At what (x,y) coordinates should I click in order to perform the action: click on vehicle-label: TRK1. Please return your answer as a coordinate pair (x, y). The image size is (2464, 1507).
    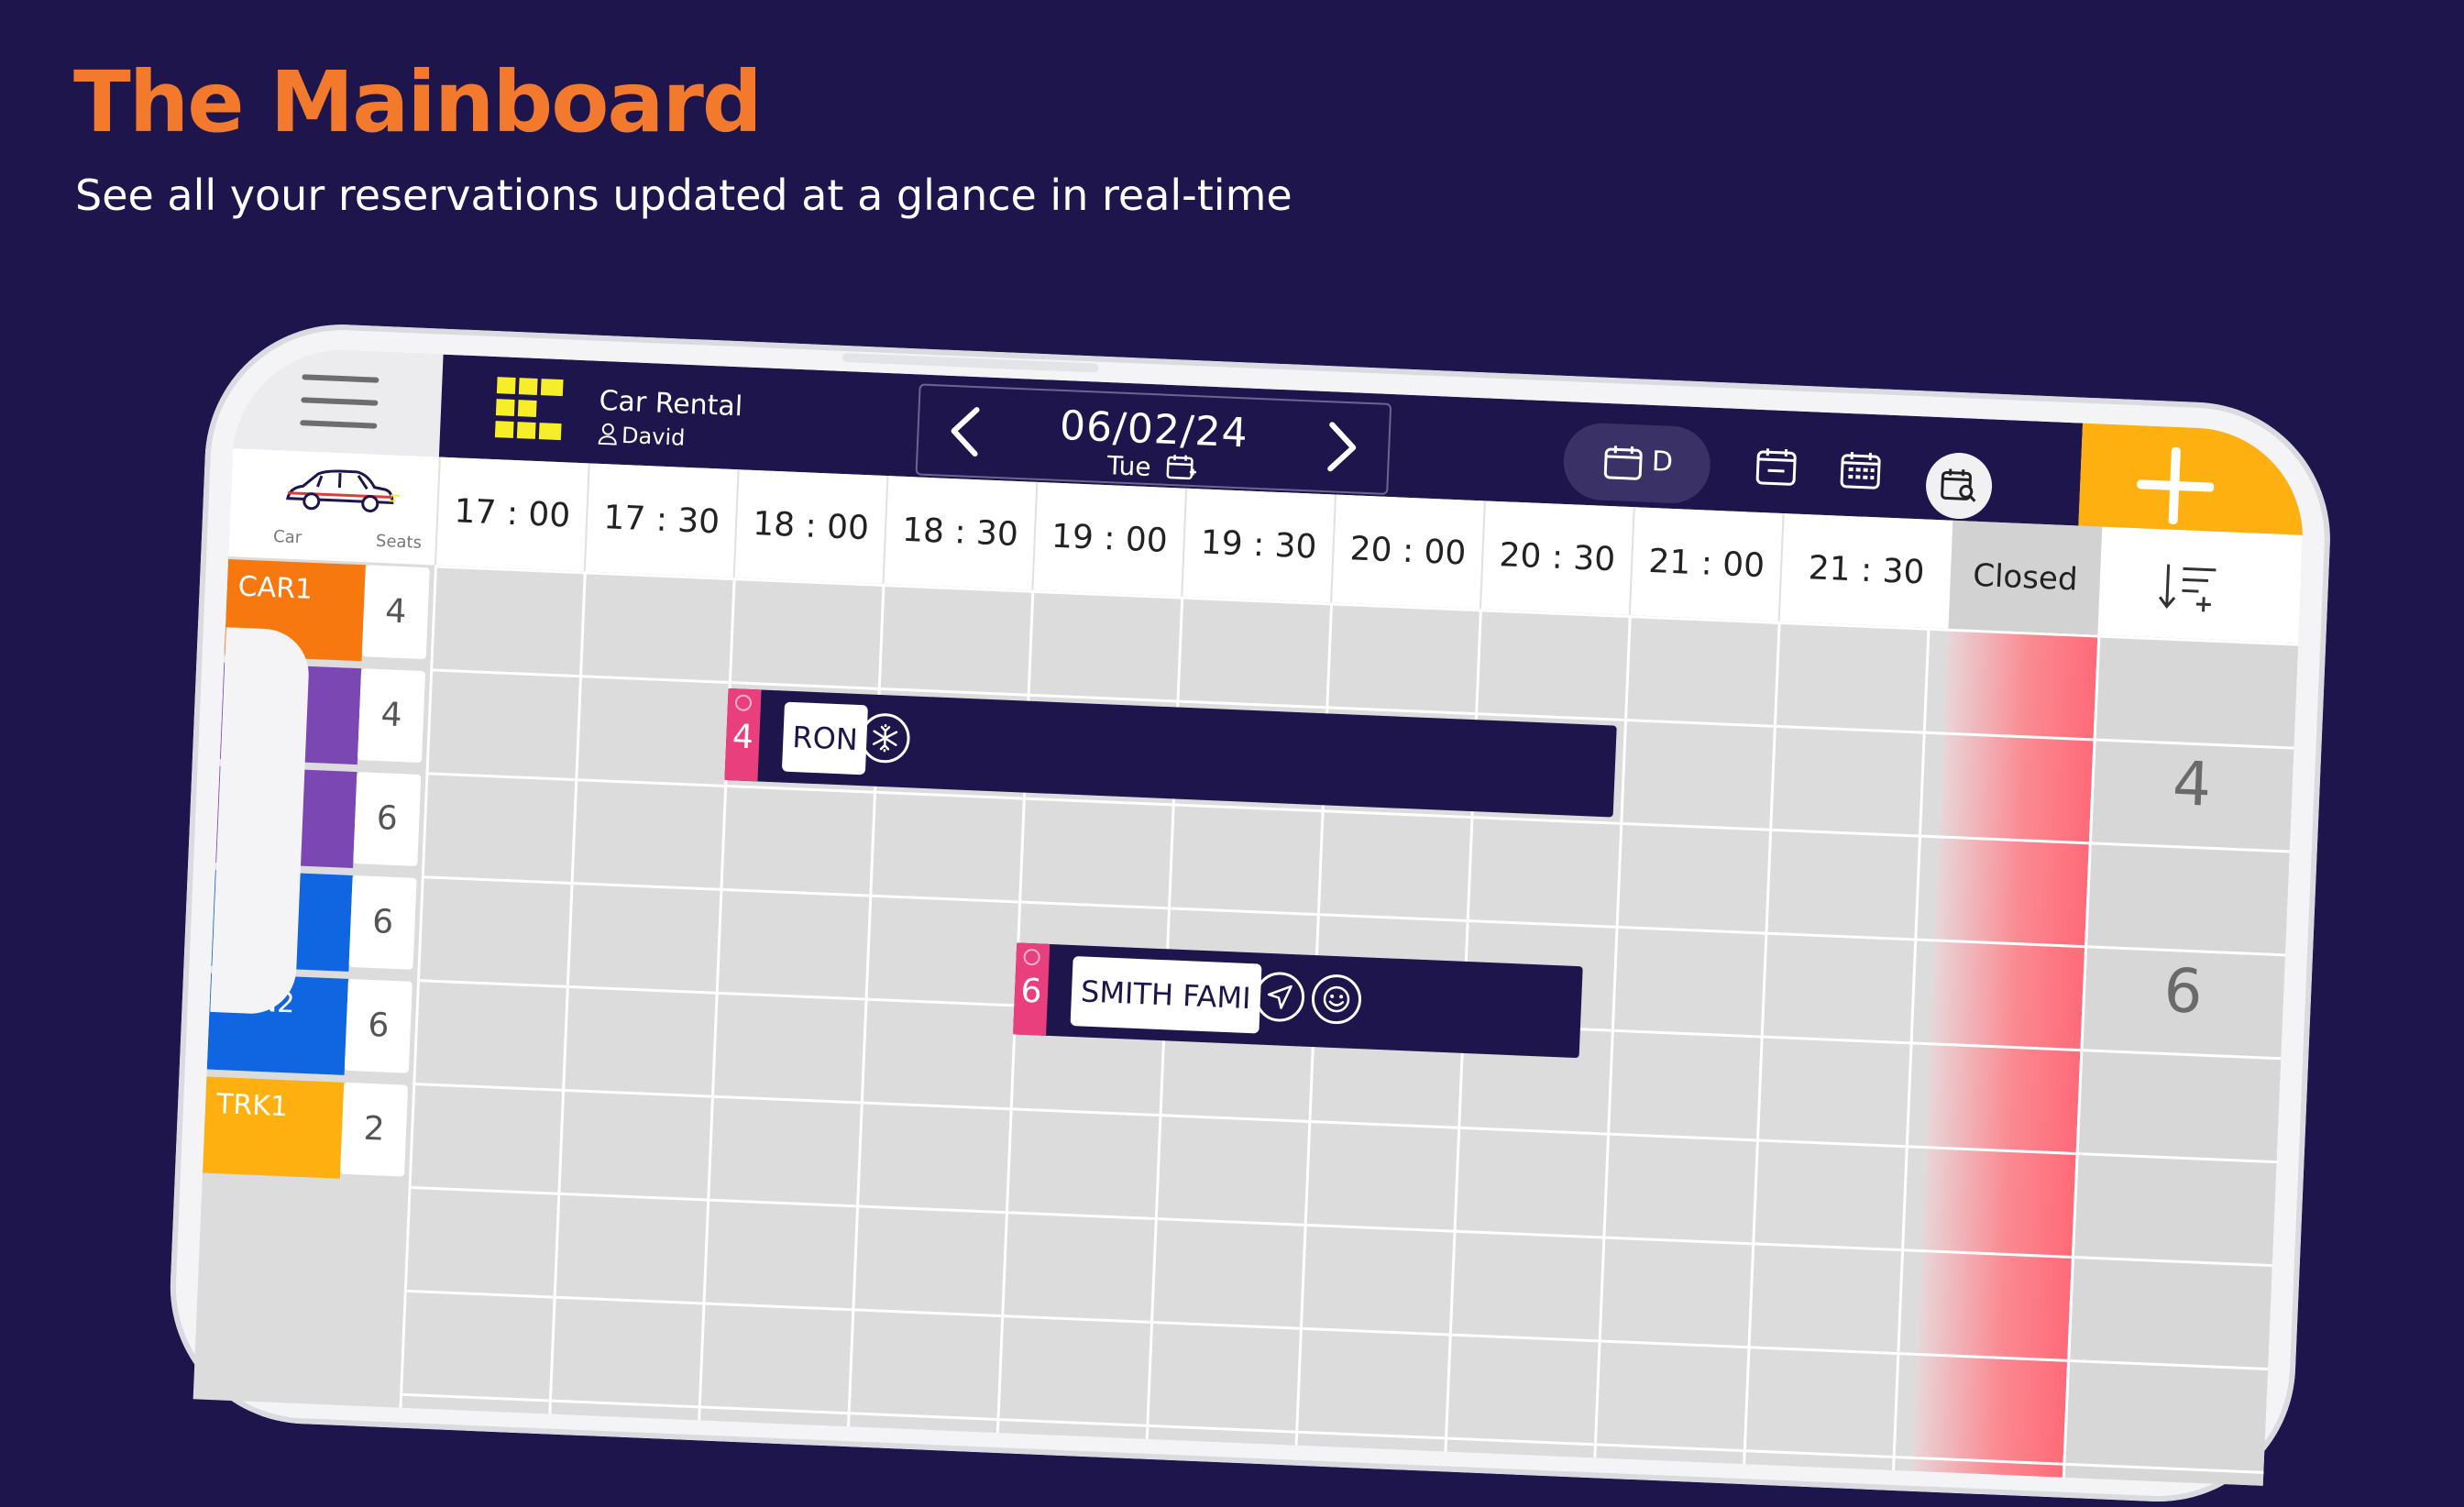
    Looking at the image, I should click on (273, 1127).